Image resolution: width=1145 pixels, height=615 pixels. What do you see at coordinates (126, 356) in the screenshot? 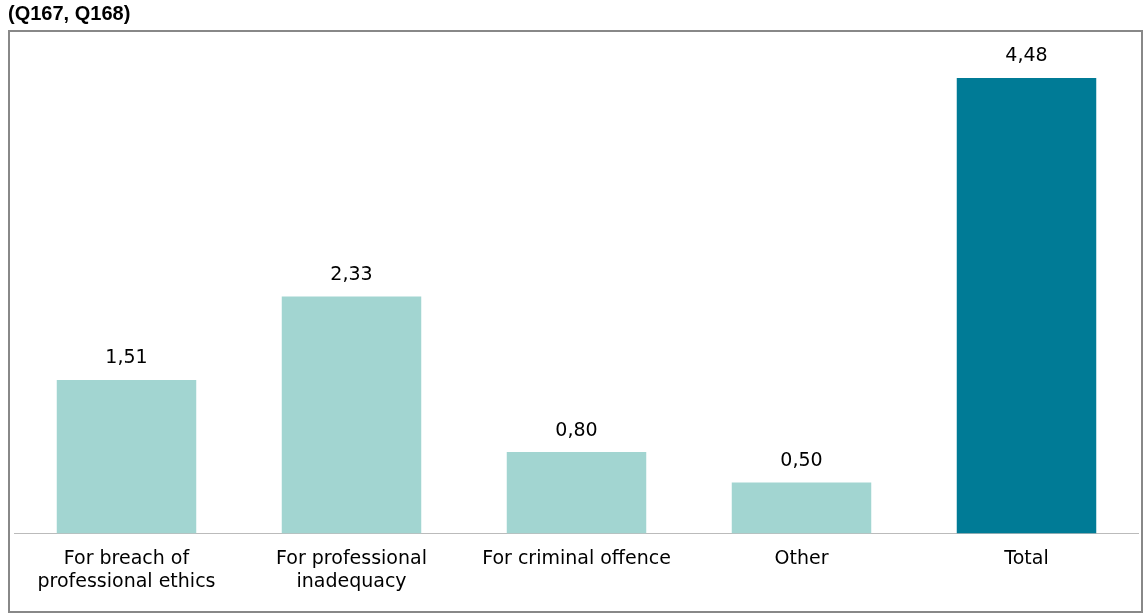
I see `data-label: 1,51` at bounding box center [126, 356].